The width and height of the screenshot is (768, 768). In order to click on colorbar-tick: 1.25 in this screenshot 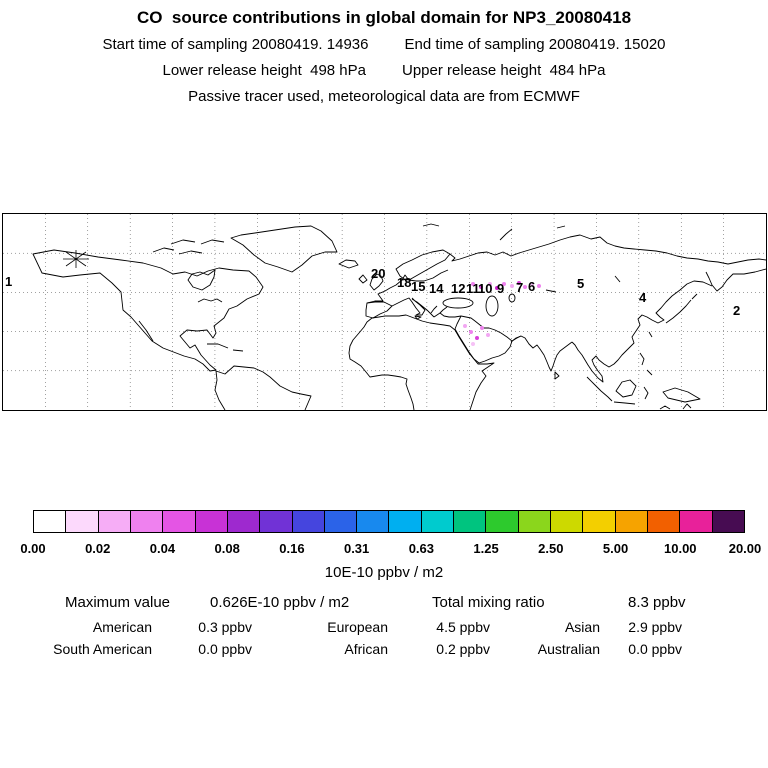, I will do `click(486, 548)`.